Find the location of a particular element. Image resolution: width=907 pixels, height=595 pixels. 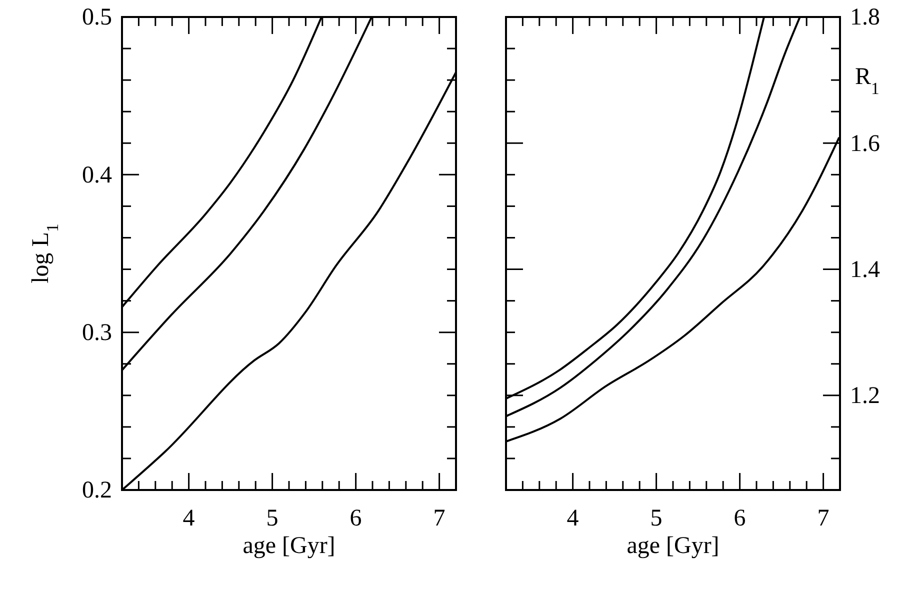

y2-axis-title: R$_{1}$ is located at coordinates (867, 81).